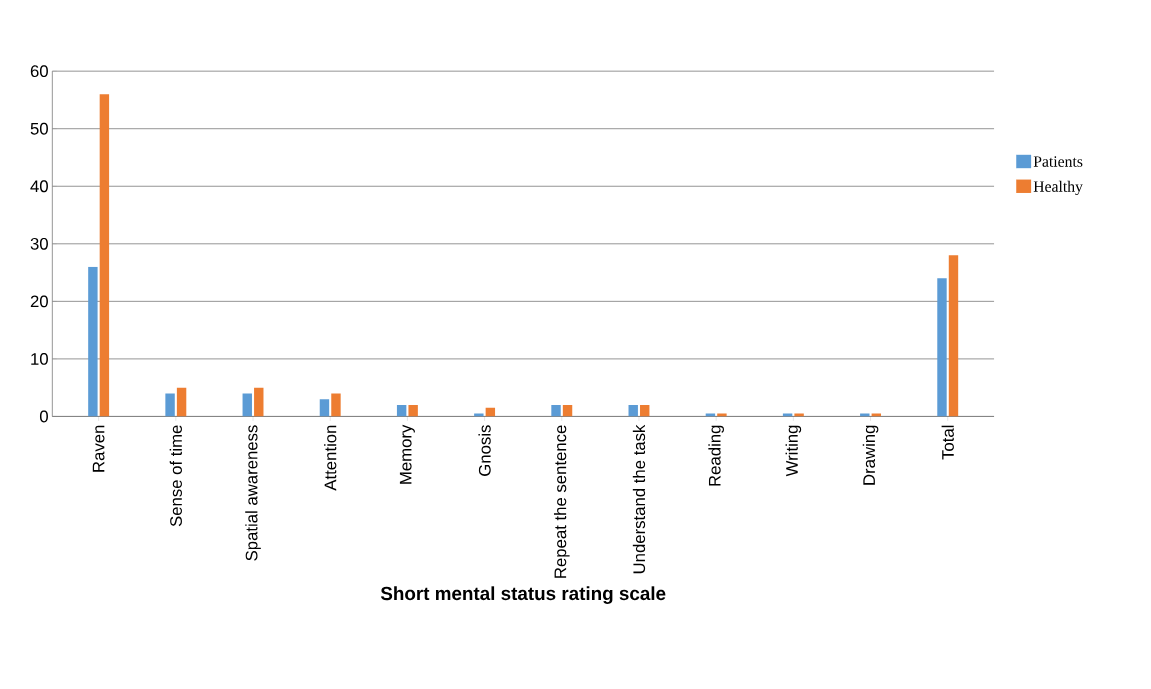  What do you see at coordinates (39, 71) in the screenshot?
I see `y-tick-label: 60` at bounding box center [39, 71].